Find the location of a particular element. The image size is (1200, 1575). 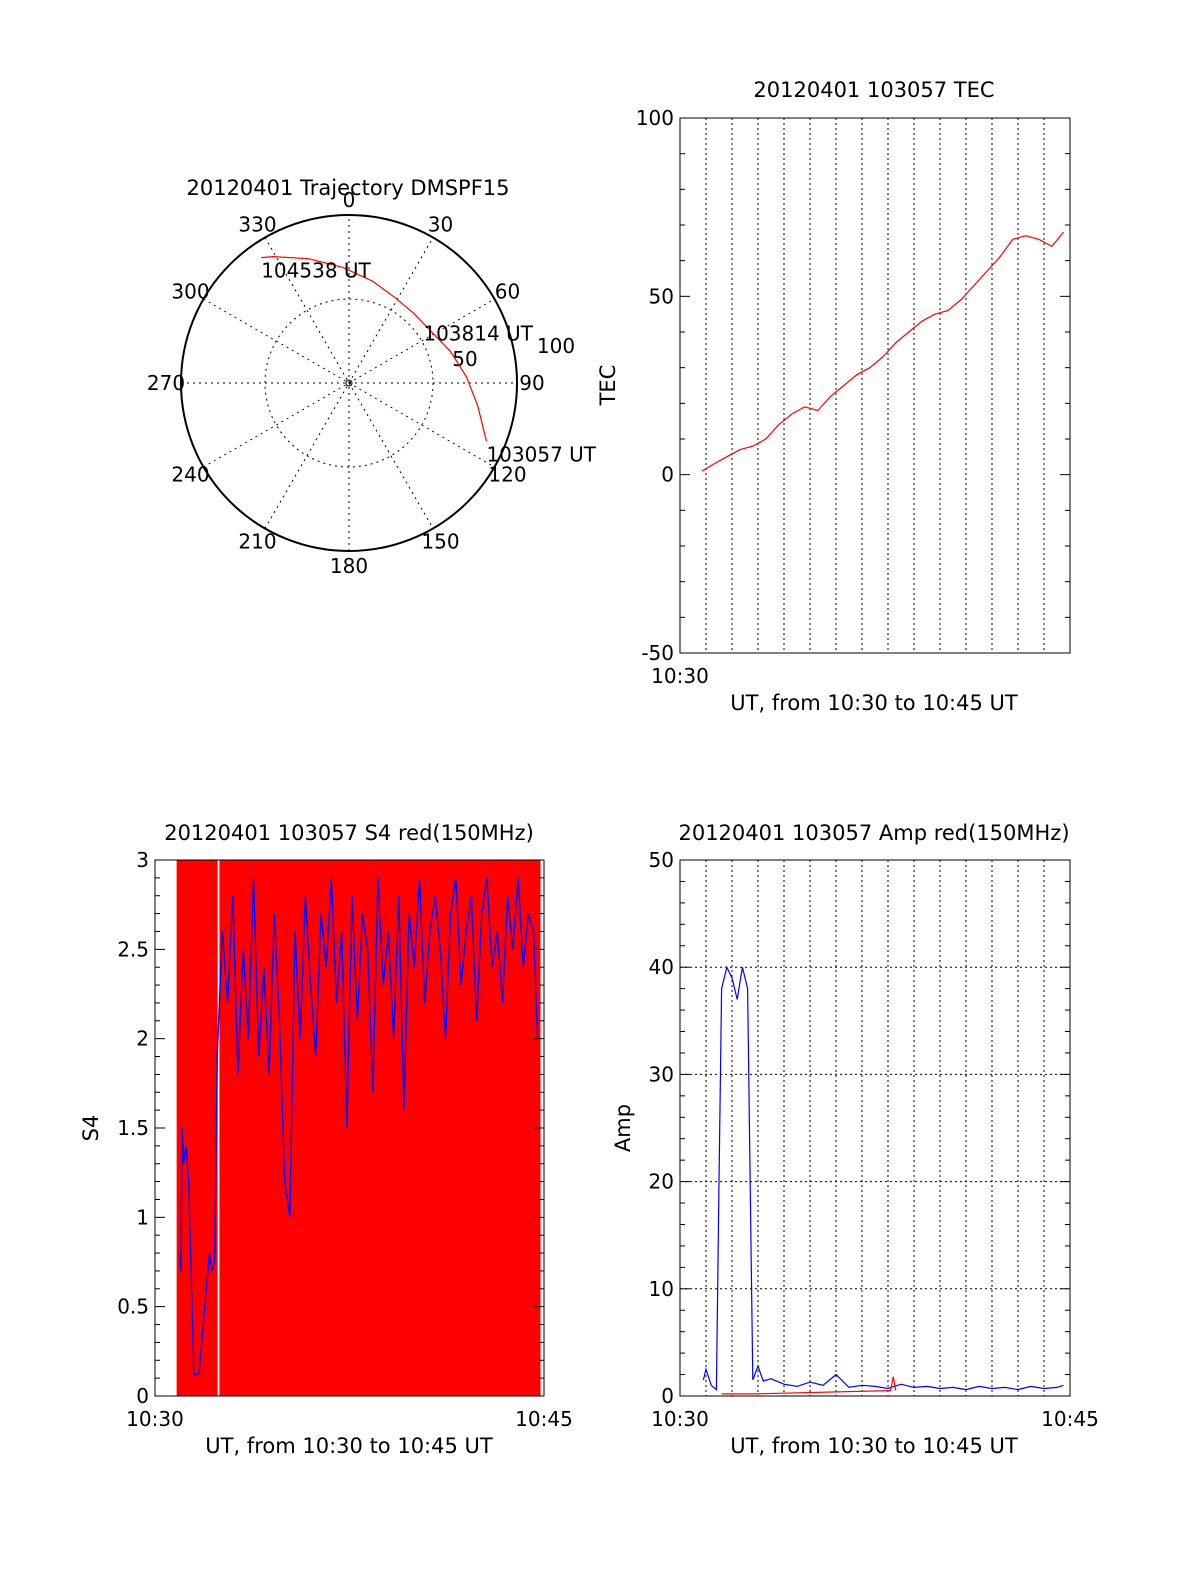

y-tick-label: 20 is located at coordinates (661, 1182).